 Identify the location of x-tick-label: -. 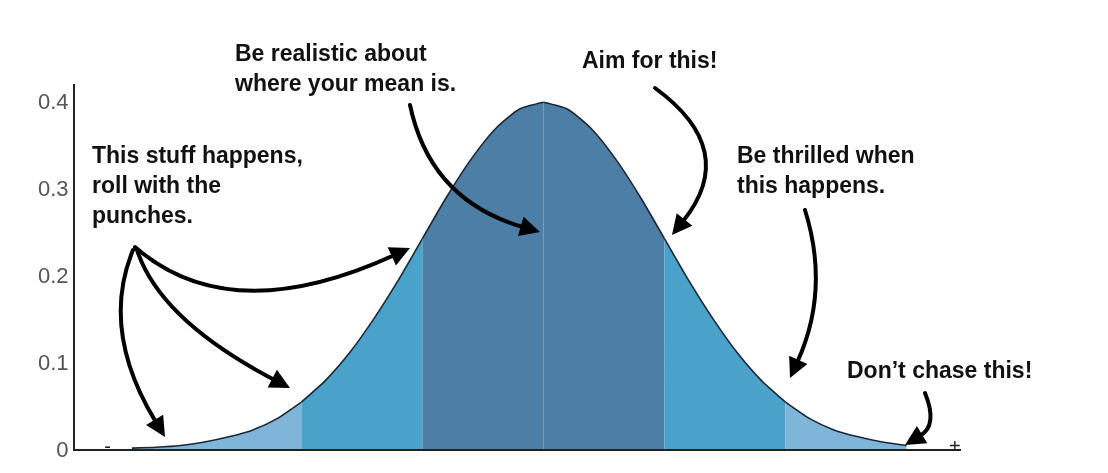
(108, 446).